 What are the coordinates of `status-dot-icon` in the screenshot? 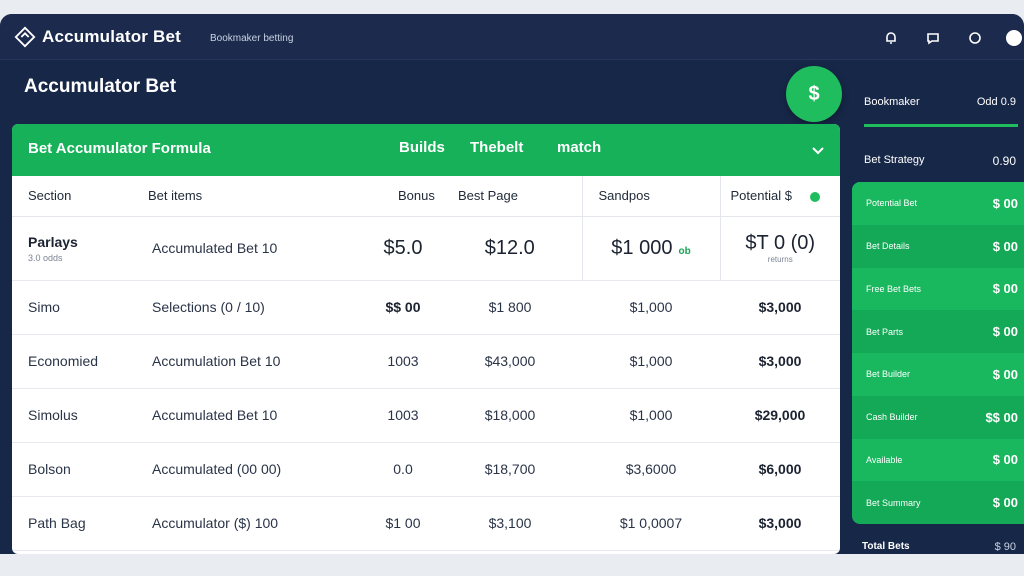 It's located at (814, 196).